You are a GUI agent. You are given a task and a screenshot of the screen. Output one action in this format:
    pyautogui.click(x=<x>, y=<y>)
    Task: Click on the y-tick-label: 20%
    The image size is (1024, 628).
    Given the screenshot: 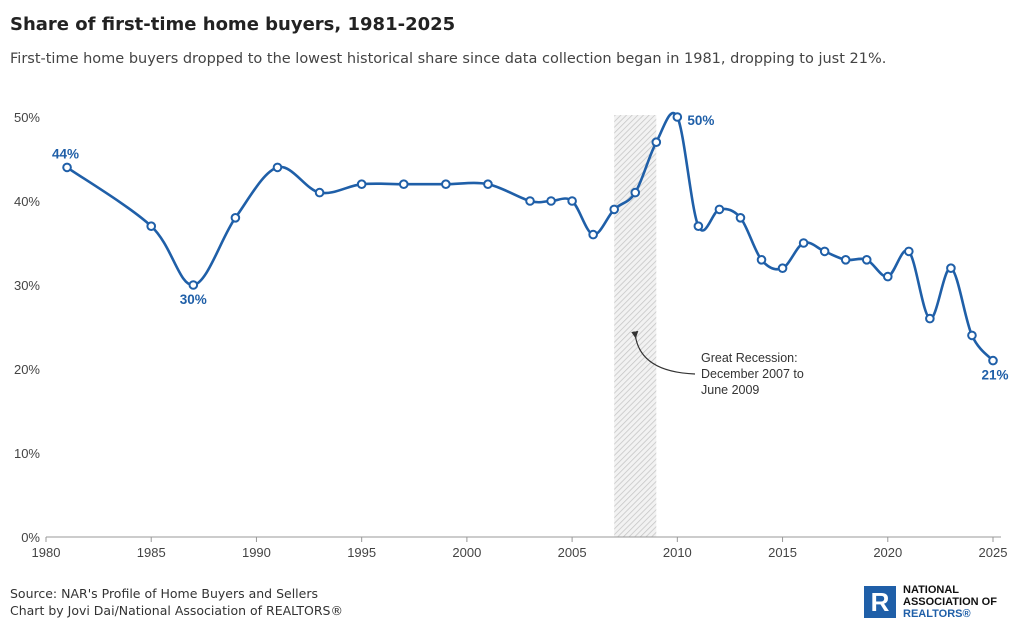 What is the action you would take?
    pyautogui.click(x=27, y=369)
    